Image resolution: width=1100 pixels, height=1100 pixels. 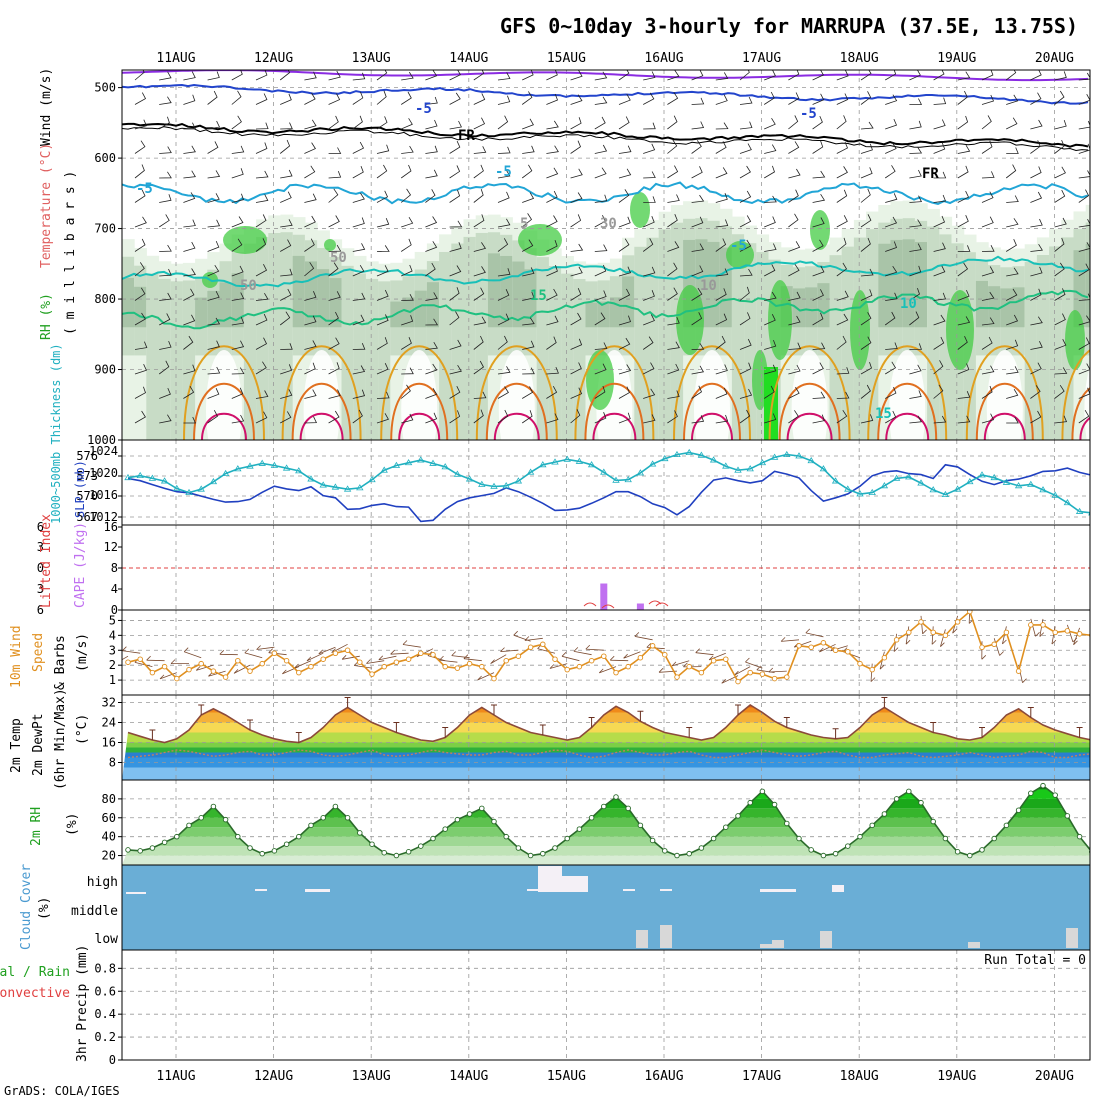 What do you see at coordinates (601, 647) in the screenshot?
I see `wind10m-barbs` at bounding box center [601, 647].